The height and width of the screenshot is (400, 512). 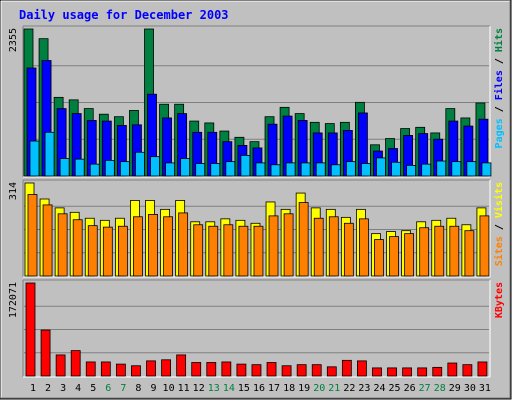 What do you see at coordinates (169, 388) in the screenshot?
I see `x-tick-label: 10` at bounding box center [169, 388].